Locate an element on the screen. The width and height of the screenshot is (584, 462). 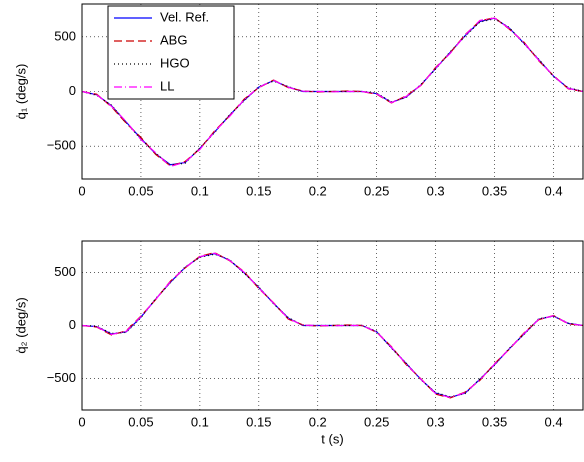
legend-box is located at coordinates (171, 52).